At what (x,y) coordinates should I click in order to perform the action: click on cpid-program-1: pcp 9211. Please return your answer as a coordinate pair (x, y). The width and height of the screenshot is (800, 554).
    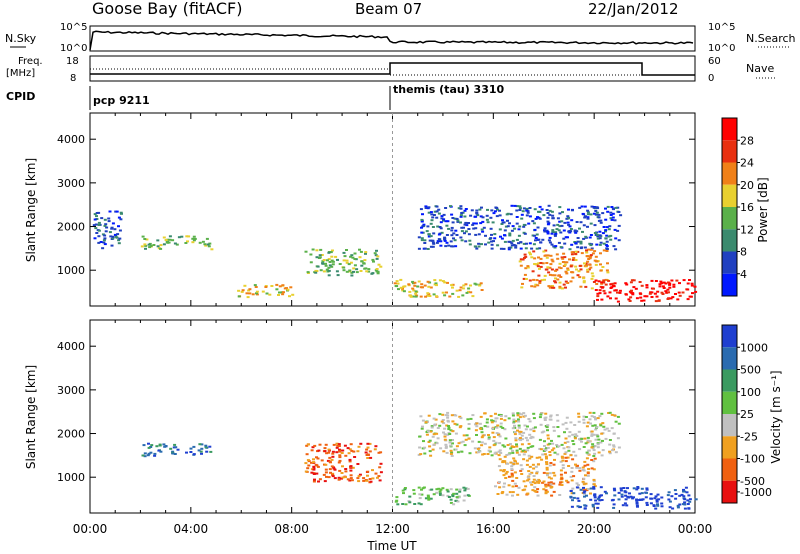
    Looking at the image, I should click on (121, 100).